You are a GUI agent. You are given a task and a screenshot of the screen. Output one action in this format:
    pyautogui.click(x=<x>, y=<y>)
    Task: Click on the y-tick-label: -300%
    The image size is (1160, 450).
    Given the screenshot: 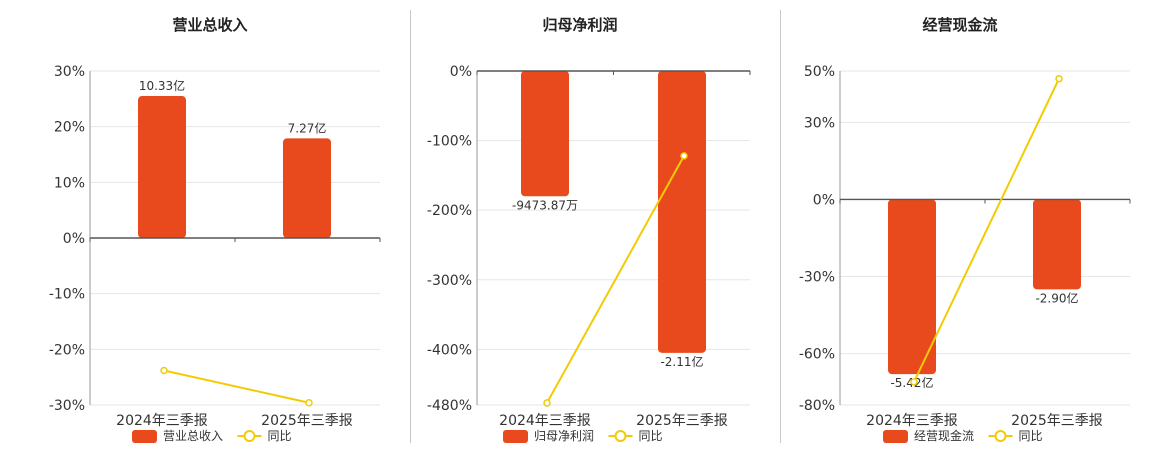 What is the action you would take?
    pyautogui.click(x=449, y=281)
    